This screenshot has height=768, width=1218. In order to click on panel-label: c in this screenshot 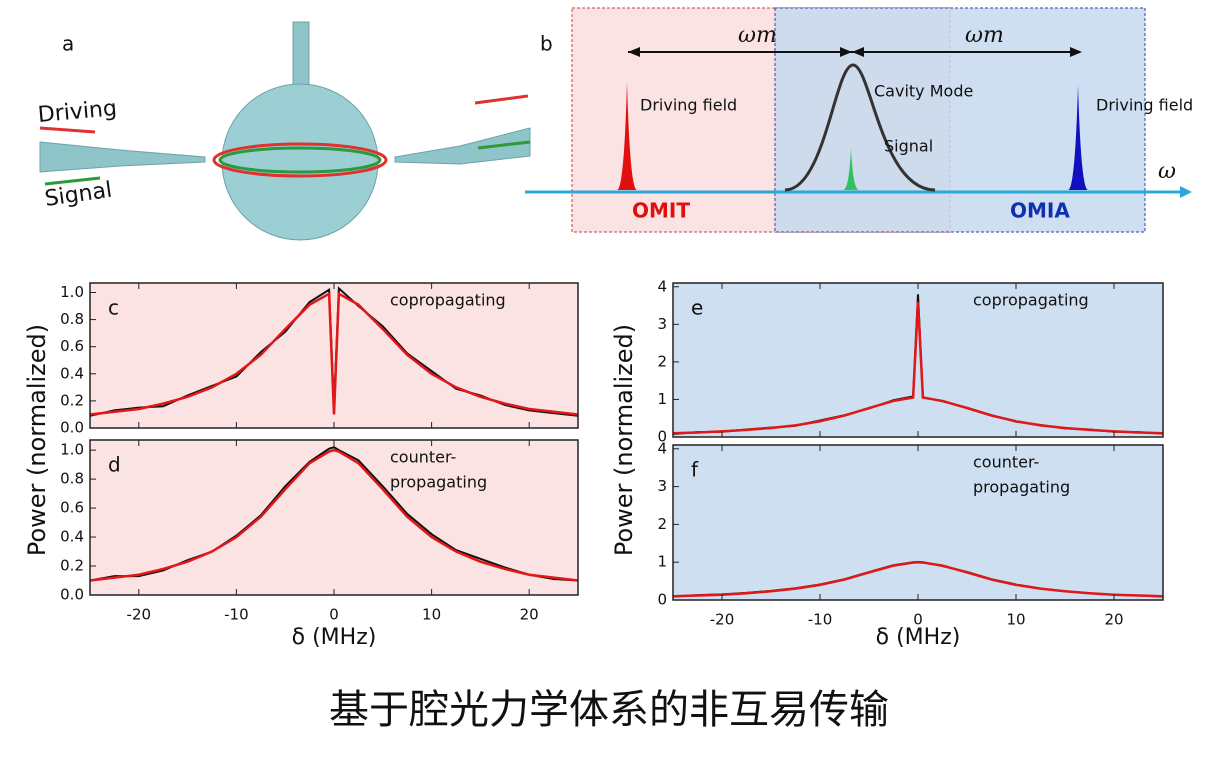, I will do `click(113, 308)`.